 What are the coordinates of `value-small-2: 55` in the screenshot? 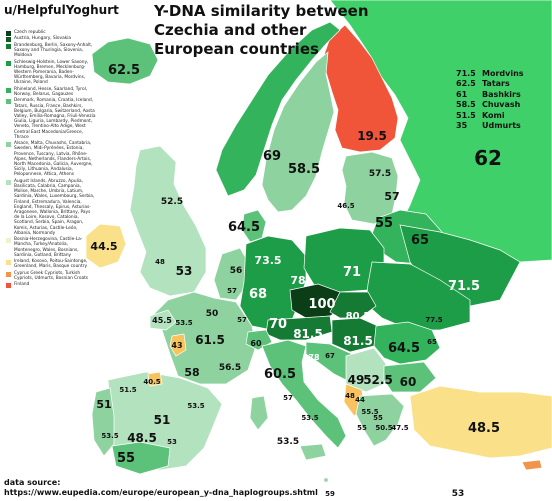 It's located at (362, 428).